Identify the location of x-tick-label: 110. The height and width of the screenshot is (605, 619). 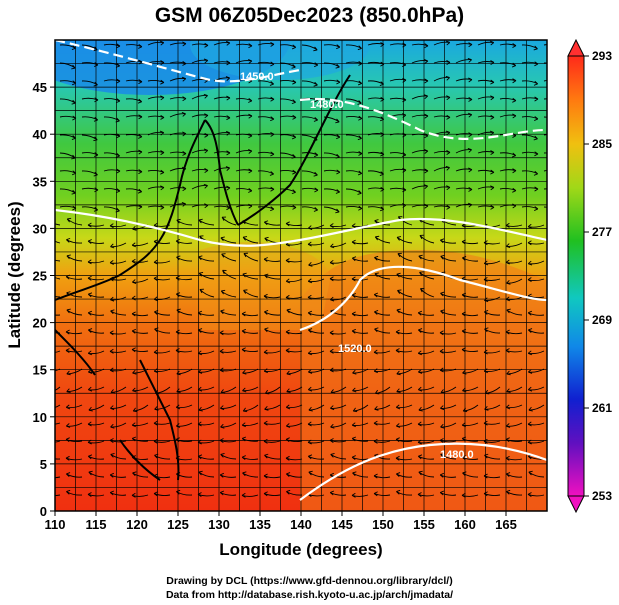
(55, 524).